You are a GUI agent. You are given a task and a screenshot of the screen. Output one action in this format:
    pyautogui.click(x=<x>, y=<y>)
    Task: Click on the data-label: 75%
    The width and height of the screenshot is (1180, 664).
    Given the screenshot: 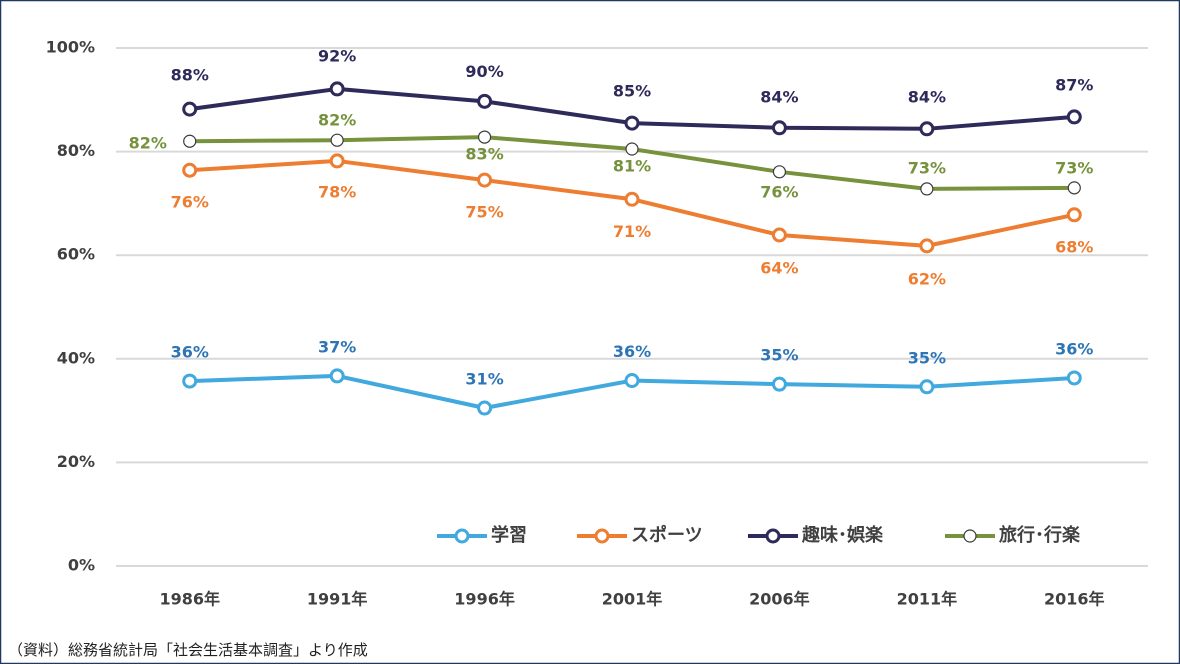 What is the action you would take?
    pyautogui.click(x=484, y=212)
    